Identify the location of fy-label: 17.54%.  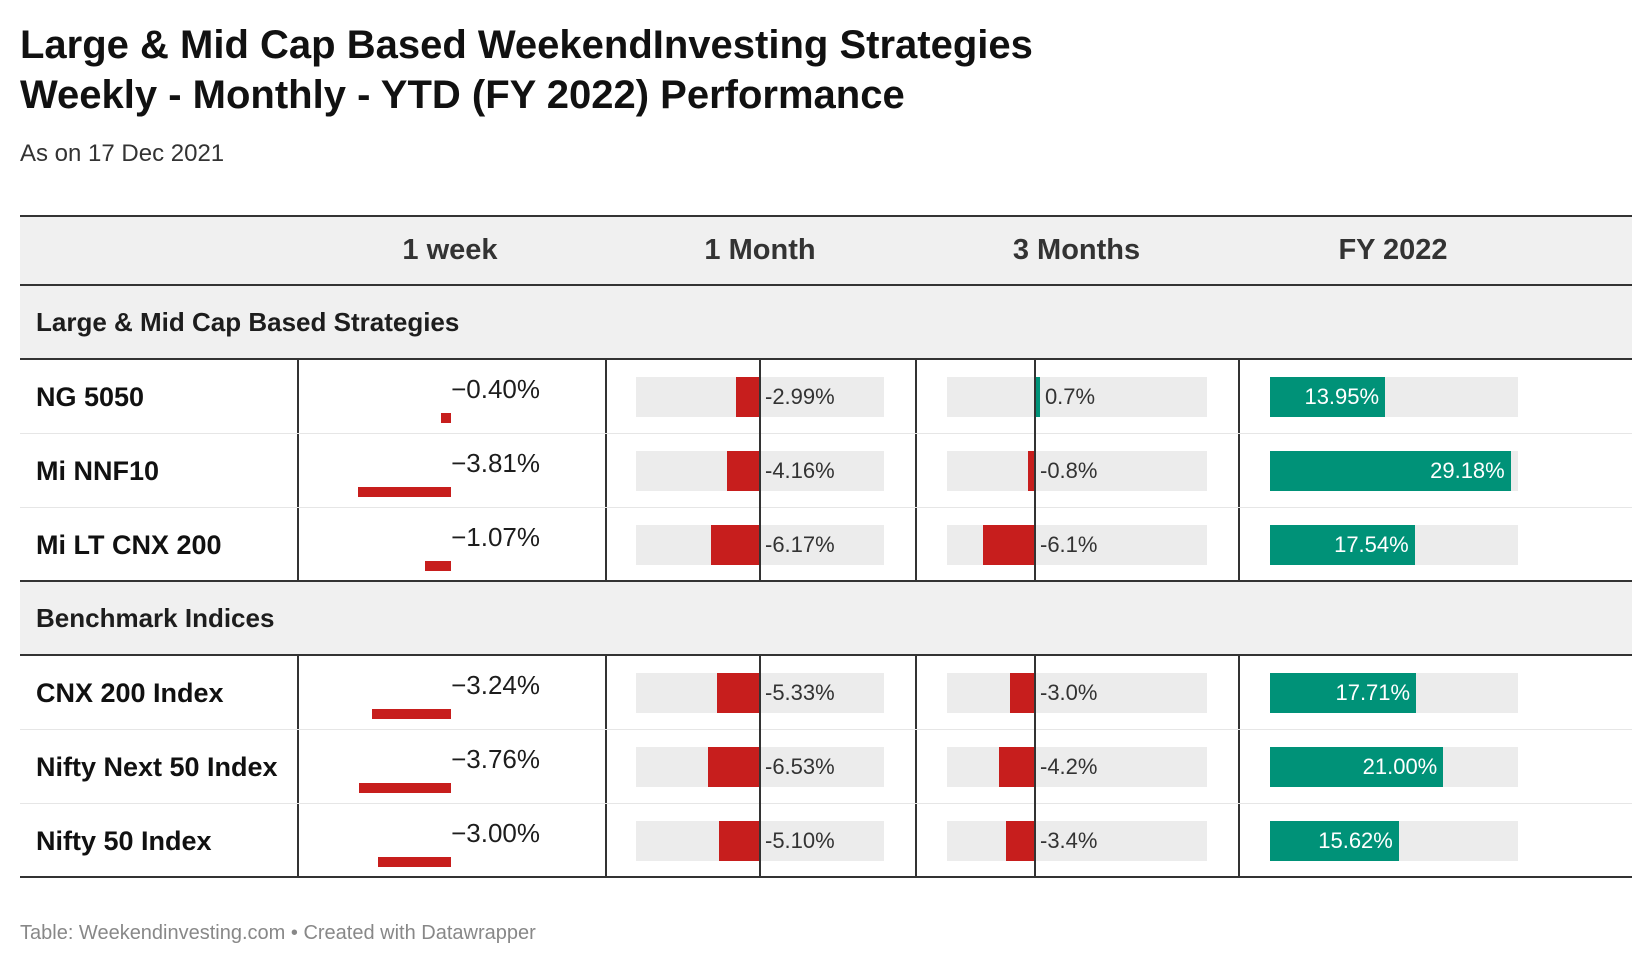
(1371, 544).